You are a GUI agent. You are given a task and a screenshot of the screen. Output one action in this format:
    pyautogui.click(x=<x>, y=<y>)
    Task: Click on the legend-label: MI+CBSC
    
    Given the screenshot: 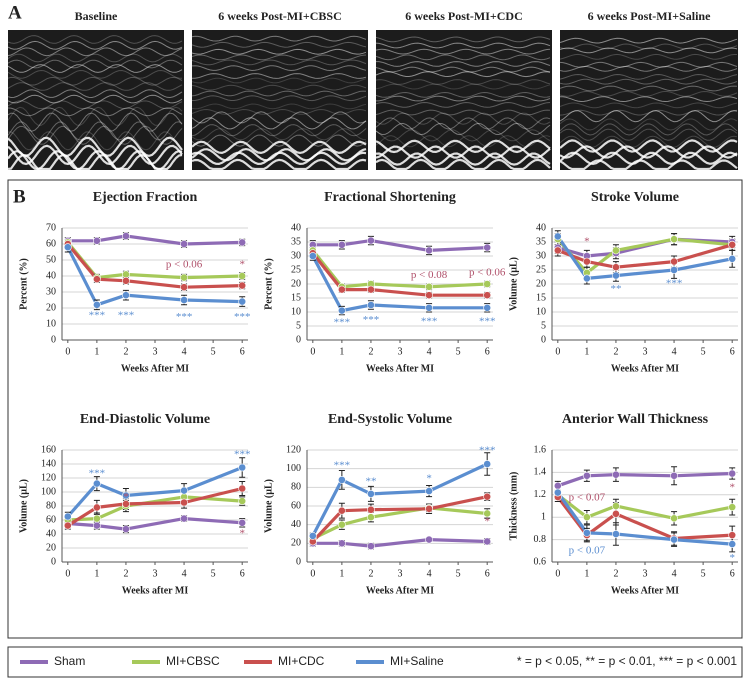 What is the action you would take?
    pyautogui.click(x=193, y=661)
    